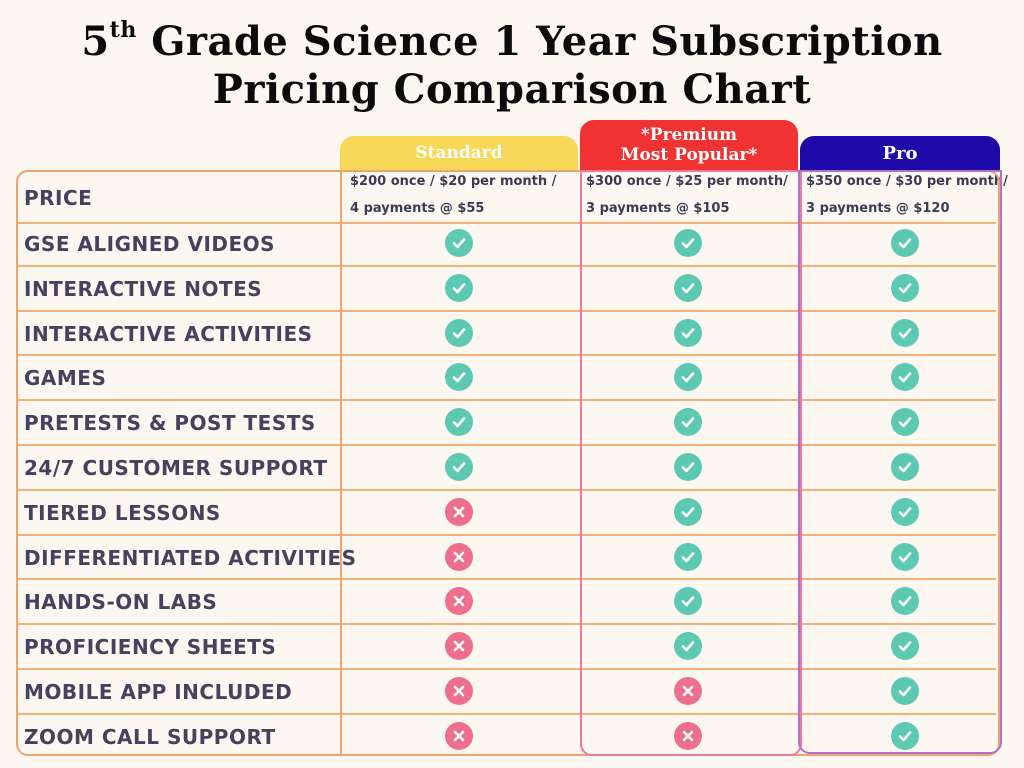  What do you see at coordinates (65, 378) in the screenshot?
I see `feature-label: Games` at bounding box center [65, 378].